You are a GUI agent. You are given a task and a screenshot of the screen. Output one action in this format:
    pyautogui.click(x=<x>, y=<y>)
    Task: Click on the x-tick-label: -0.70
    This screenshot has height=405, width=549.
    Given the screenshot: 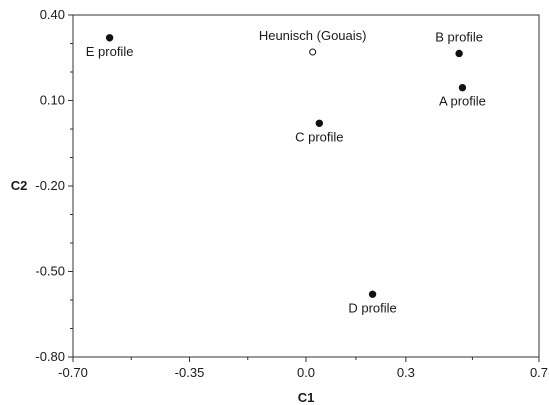 What is the action you would take?
    pyautogui.click(x=73, y=372)
    